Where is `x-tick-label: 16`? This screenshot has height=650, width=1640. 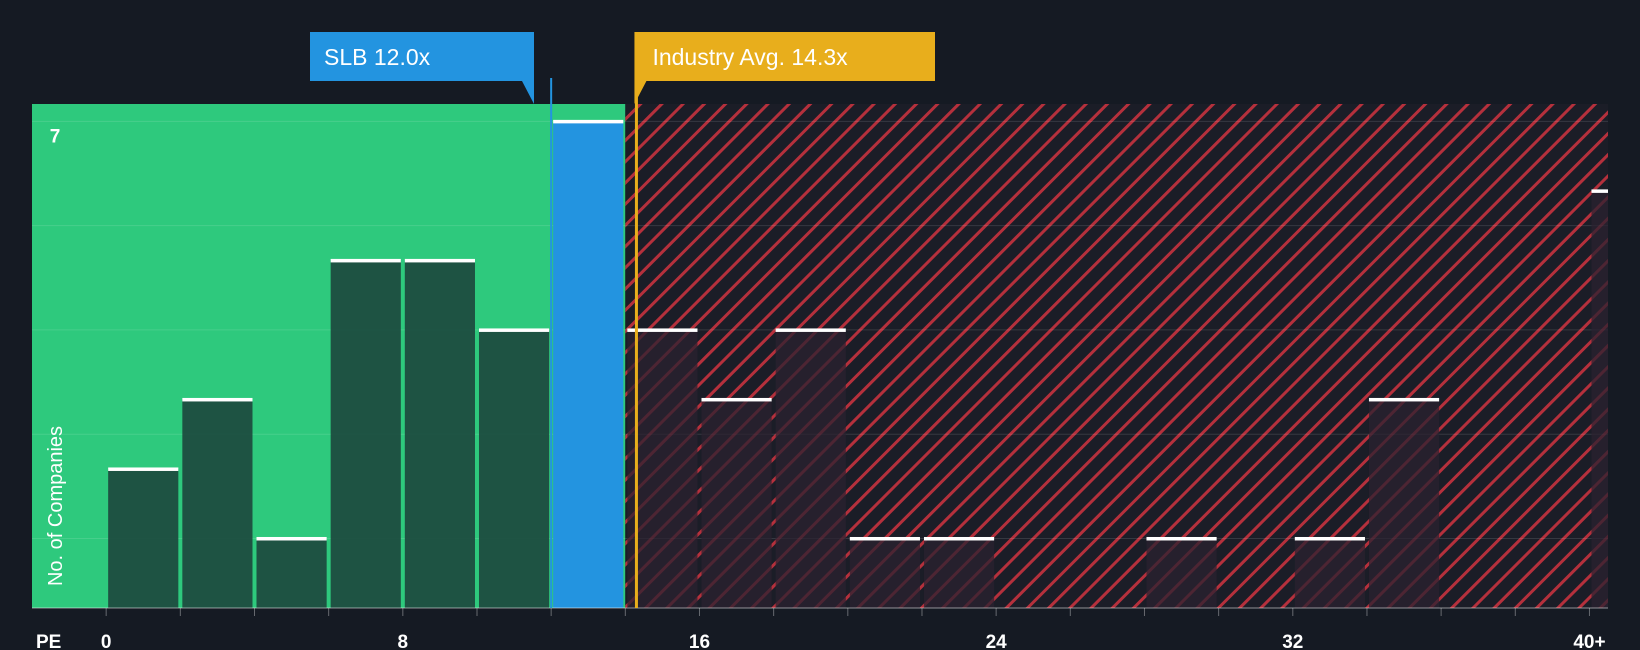
x-tick-label: 16 is located at coordinates (699, 641).